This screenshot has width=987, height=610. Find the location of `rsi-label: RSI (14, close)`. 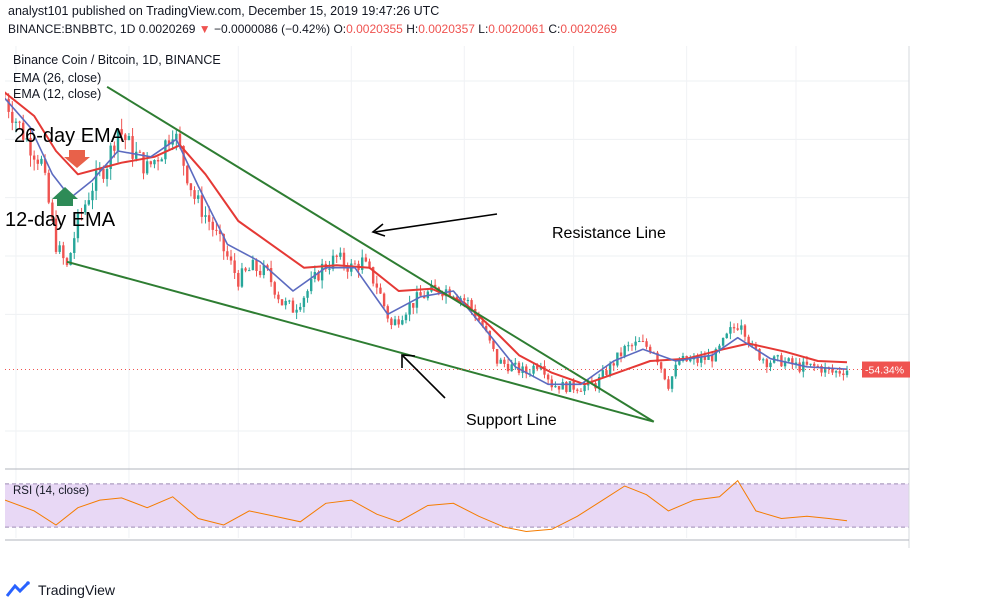

rsi-label: RSI (14, close) is located at coordinates (51, 491).